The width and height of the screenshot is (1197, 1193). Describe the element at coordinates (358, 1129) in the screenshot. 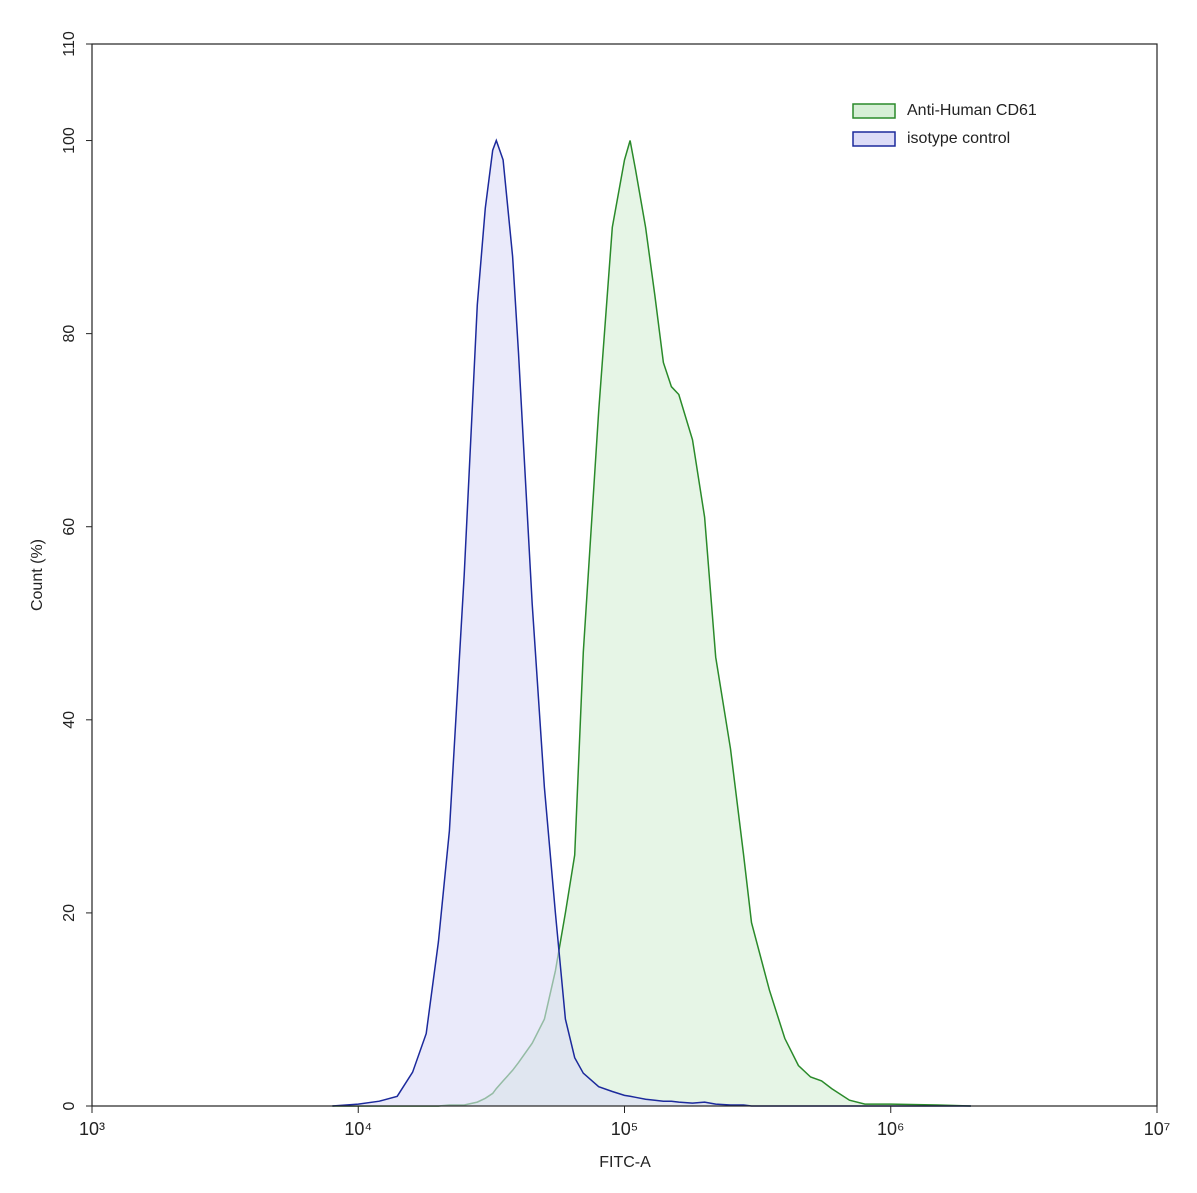

I see `x-tick-label: 10⁴` at that location.